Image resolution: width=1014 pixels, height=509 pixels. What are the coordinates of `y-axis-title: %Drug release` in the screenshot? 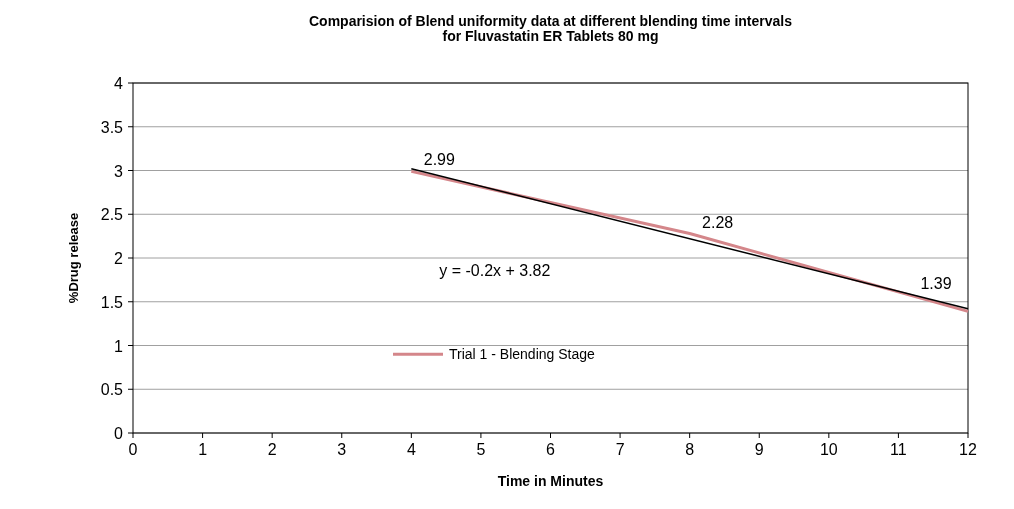 It's located at (73, 258).